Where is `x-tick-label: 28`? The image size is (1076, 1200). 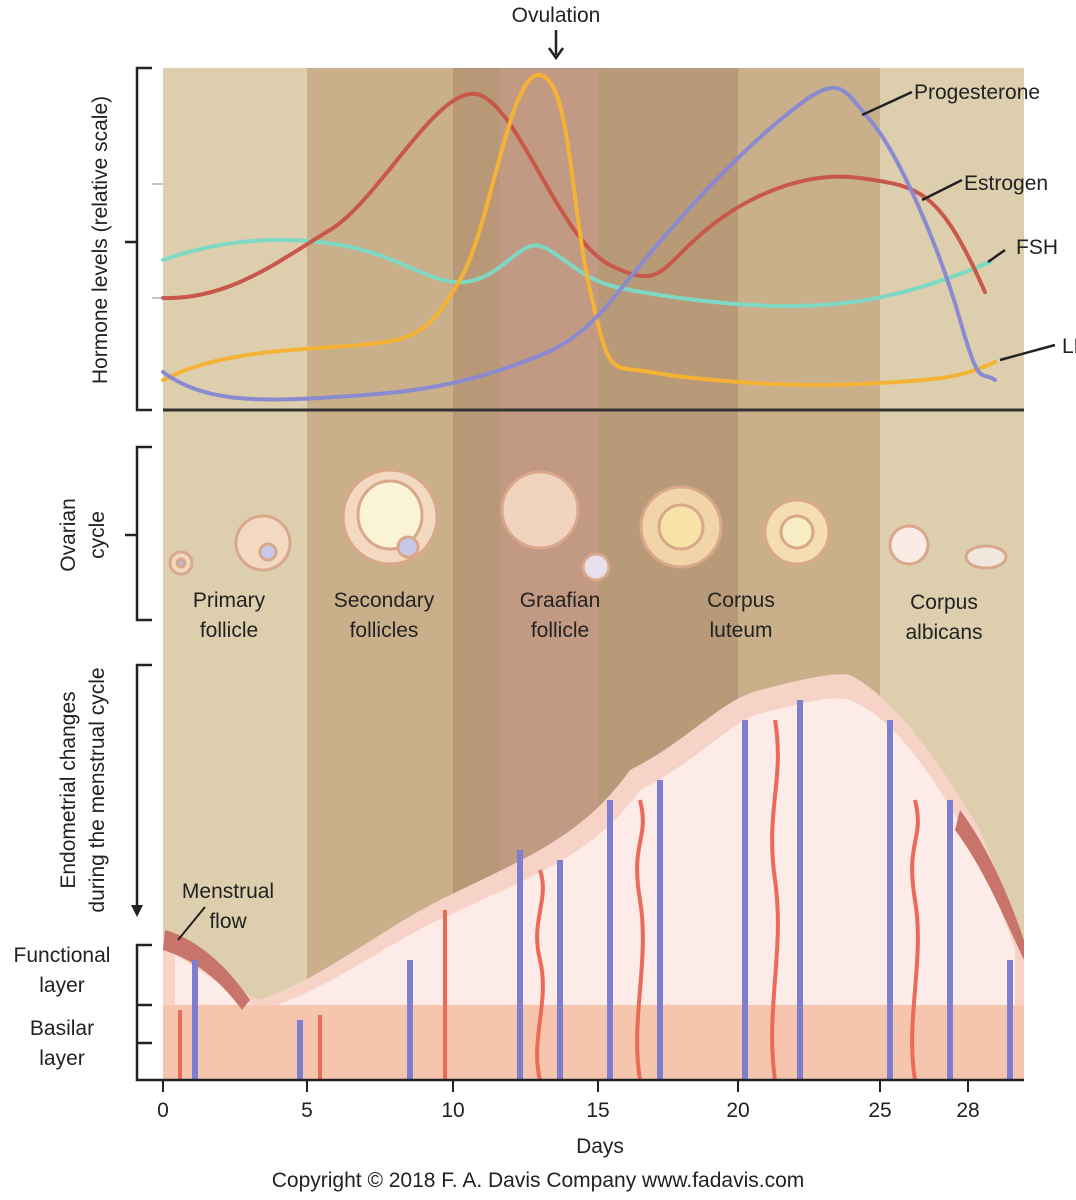
x-tick-label: 28 is located at coordinates (967, 1110).